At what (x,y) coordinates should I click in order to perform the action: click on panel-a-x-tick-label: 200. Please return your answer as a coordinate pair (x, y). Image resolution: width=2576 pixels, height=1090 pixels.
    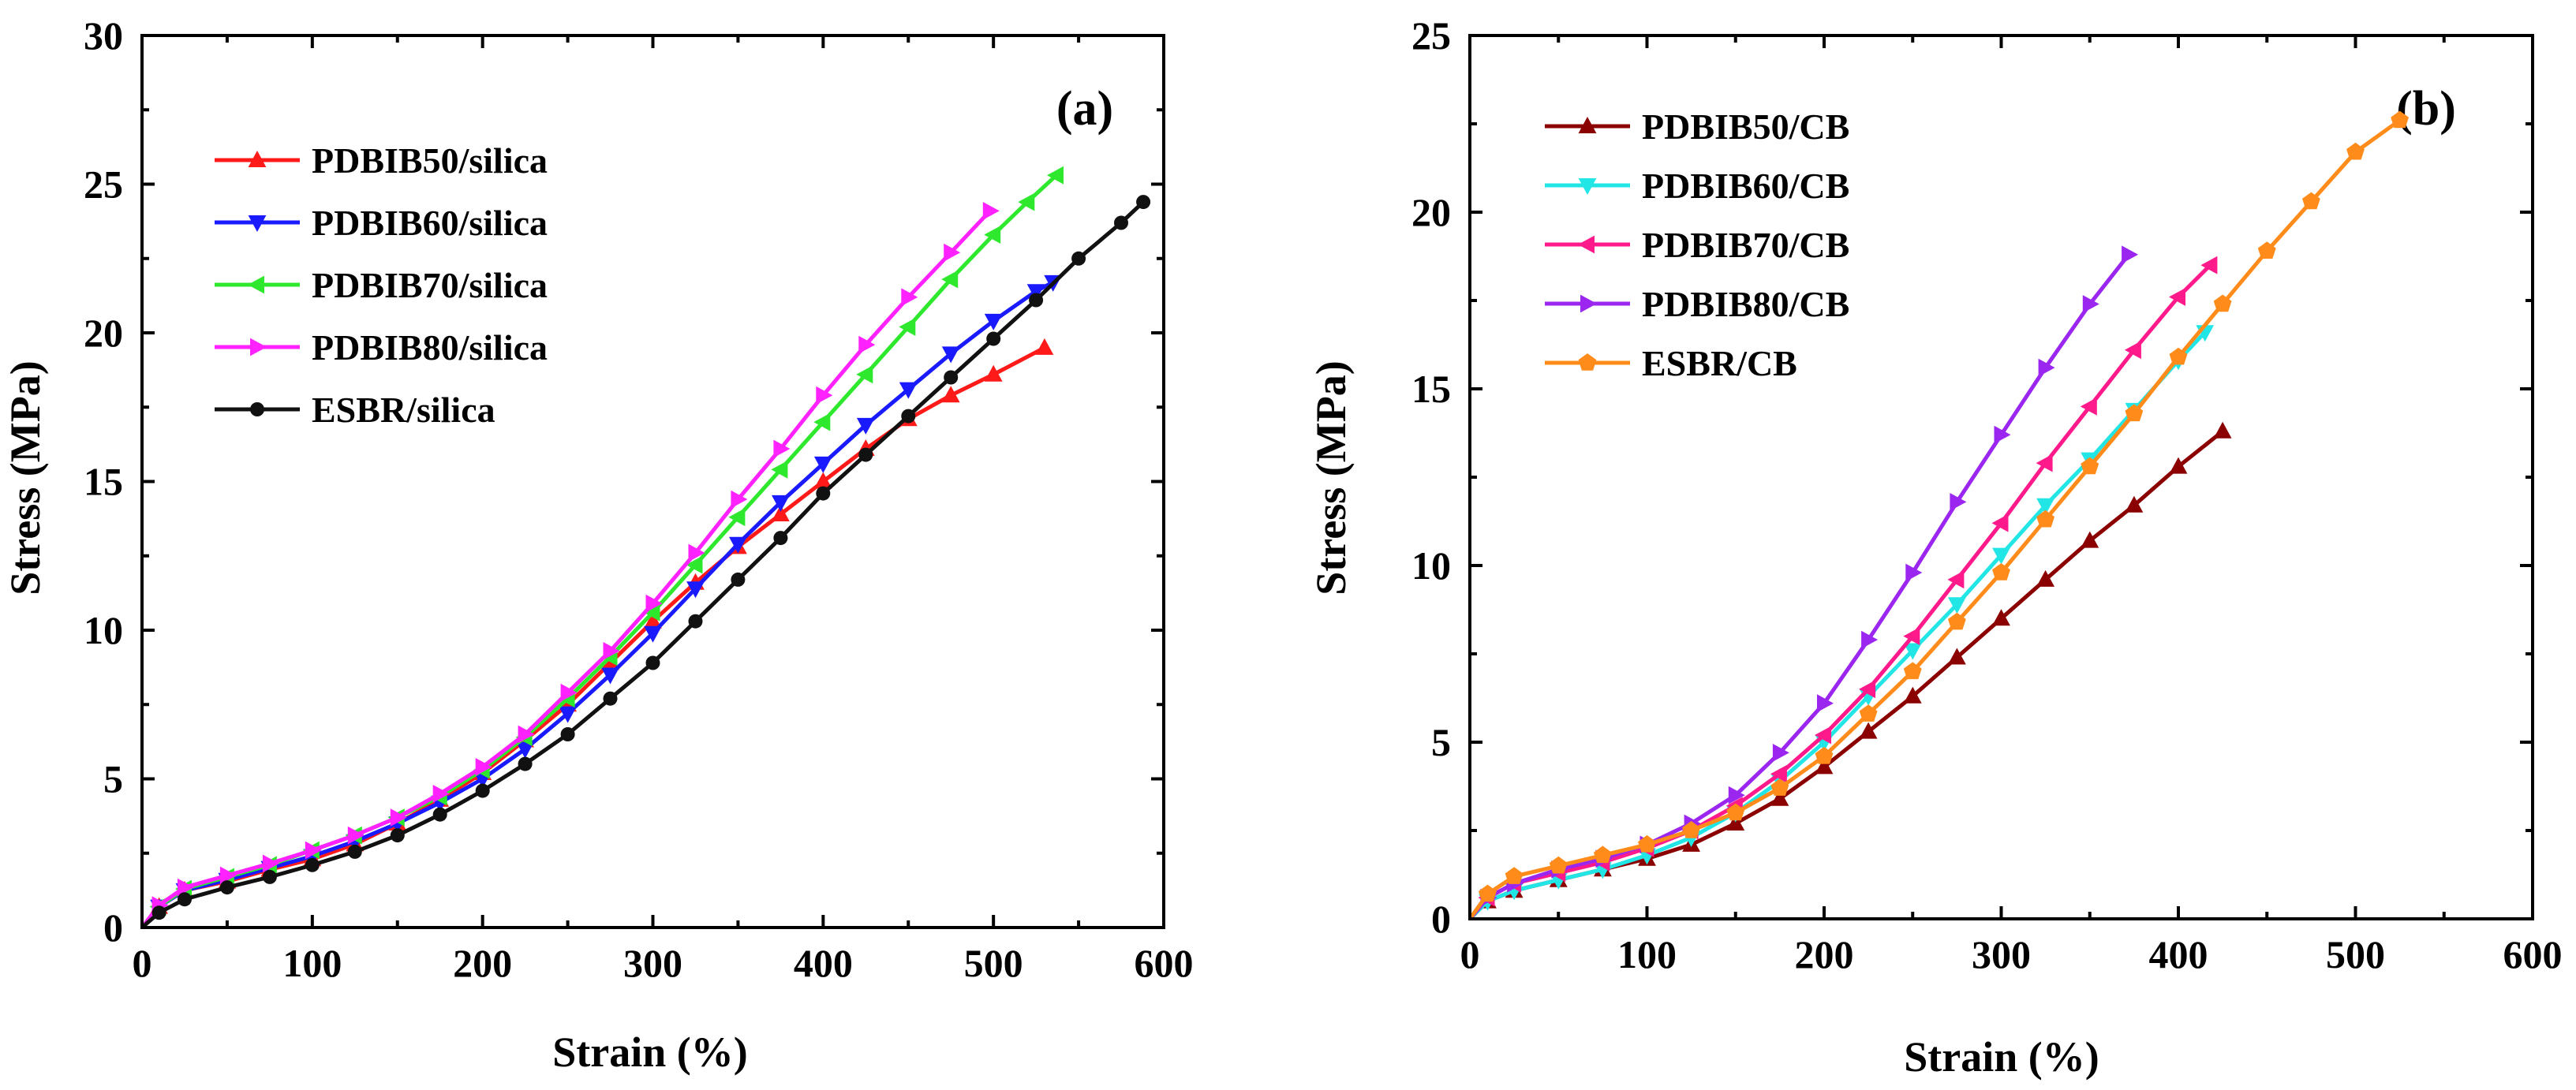
    Looking at the image, I should click on (482, 963).